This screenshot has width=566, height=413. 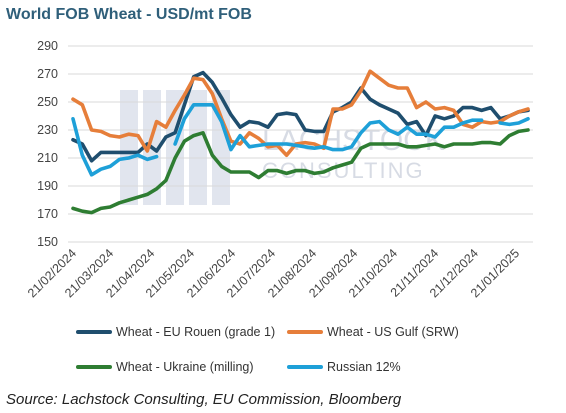 I want to click on y-tick-label: 230, so click(x=47, y=130).